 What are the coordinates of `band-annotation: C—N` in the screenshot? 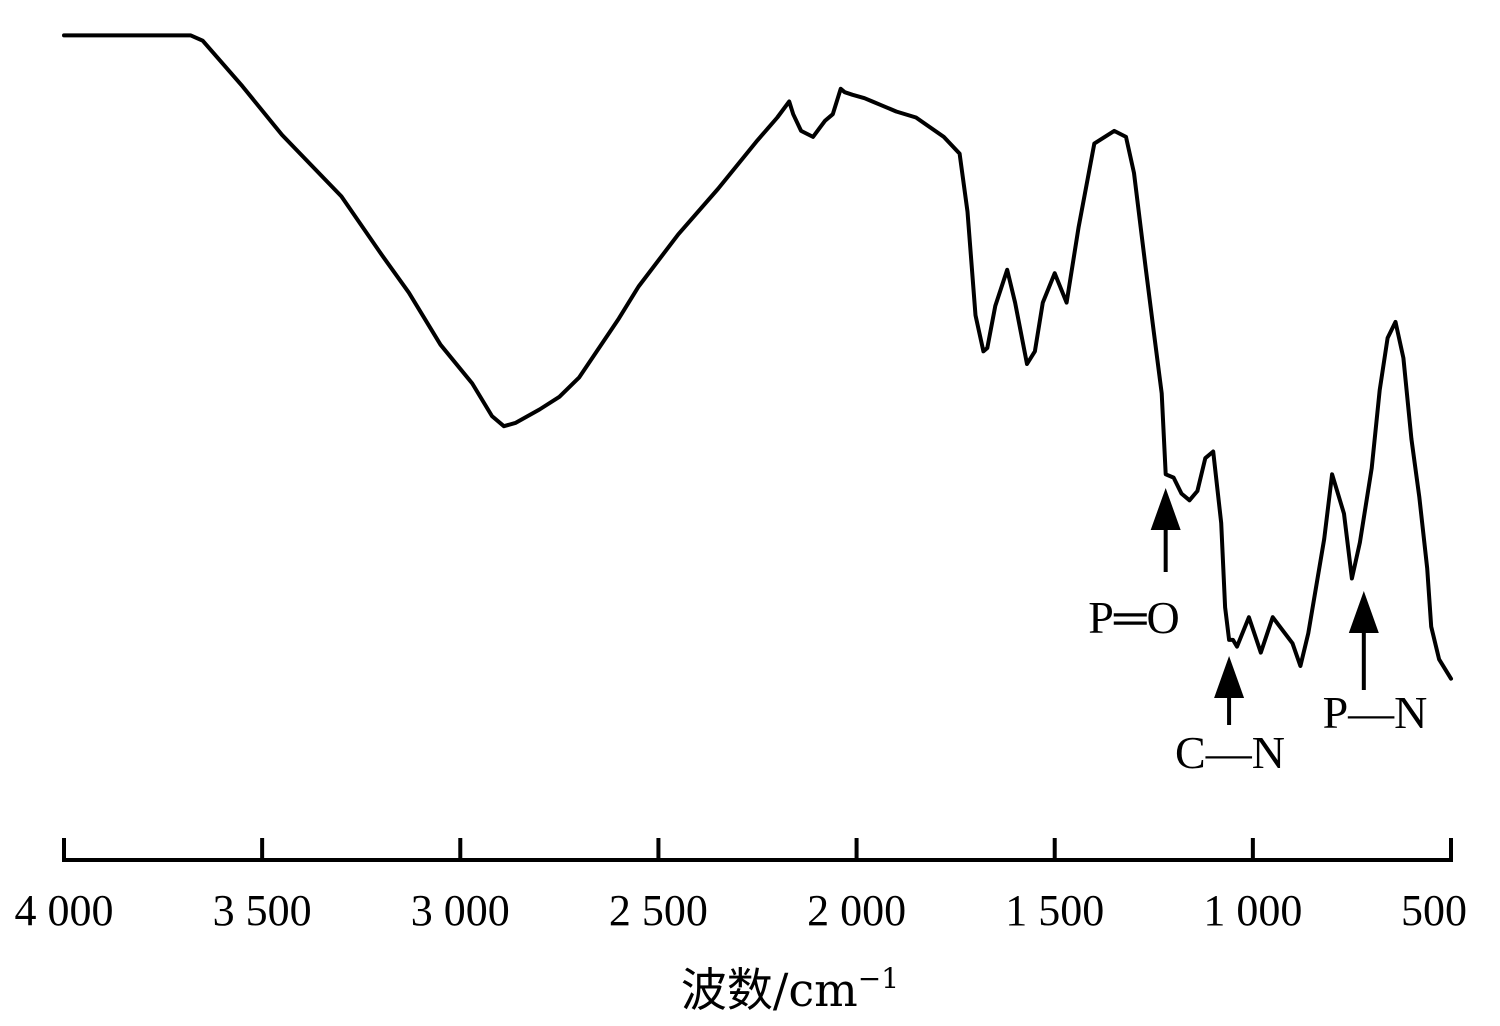 It's located at (1230, 717).